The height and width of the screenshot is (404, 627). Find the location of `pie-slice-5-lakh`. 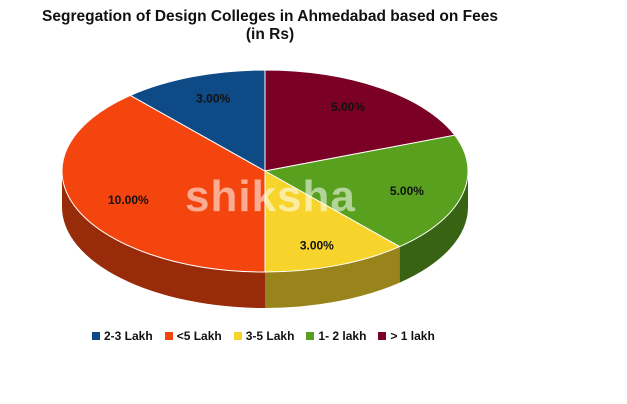

pie-slice-5-lakh is located at coordinates (163, 183).